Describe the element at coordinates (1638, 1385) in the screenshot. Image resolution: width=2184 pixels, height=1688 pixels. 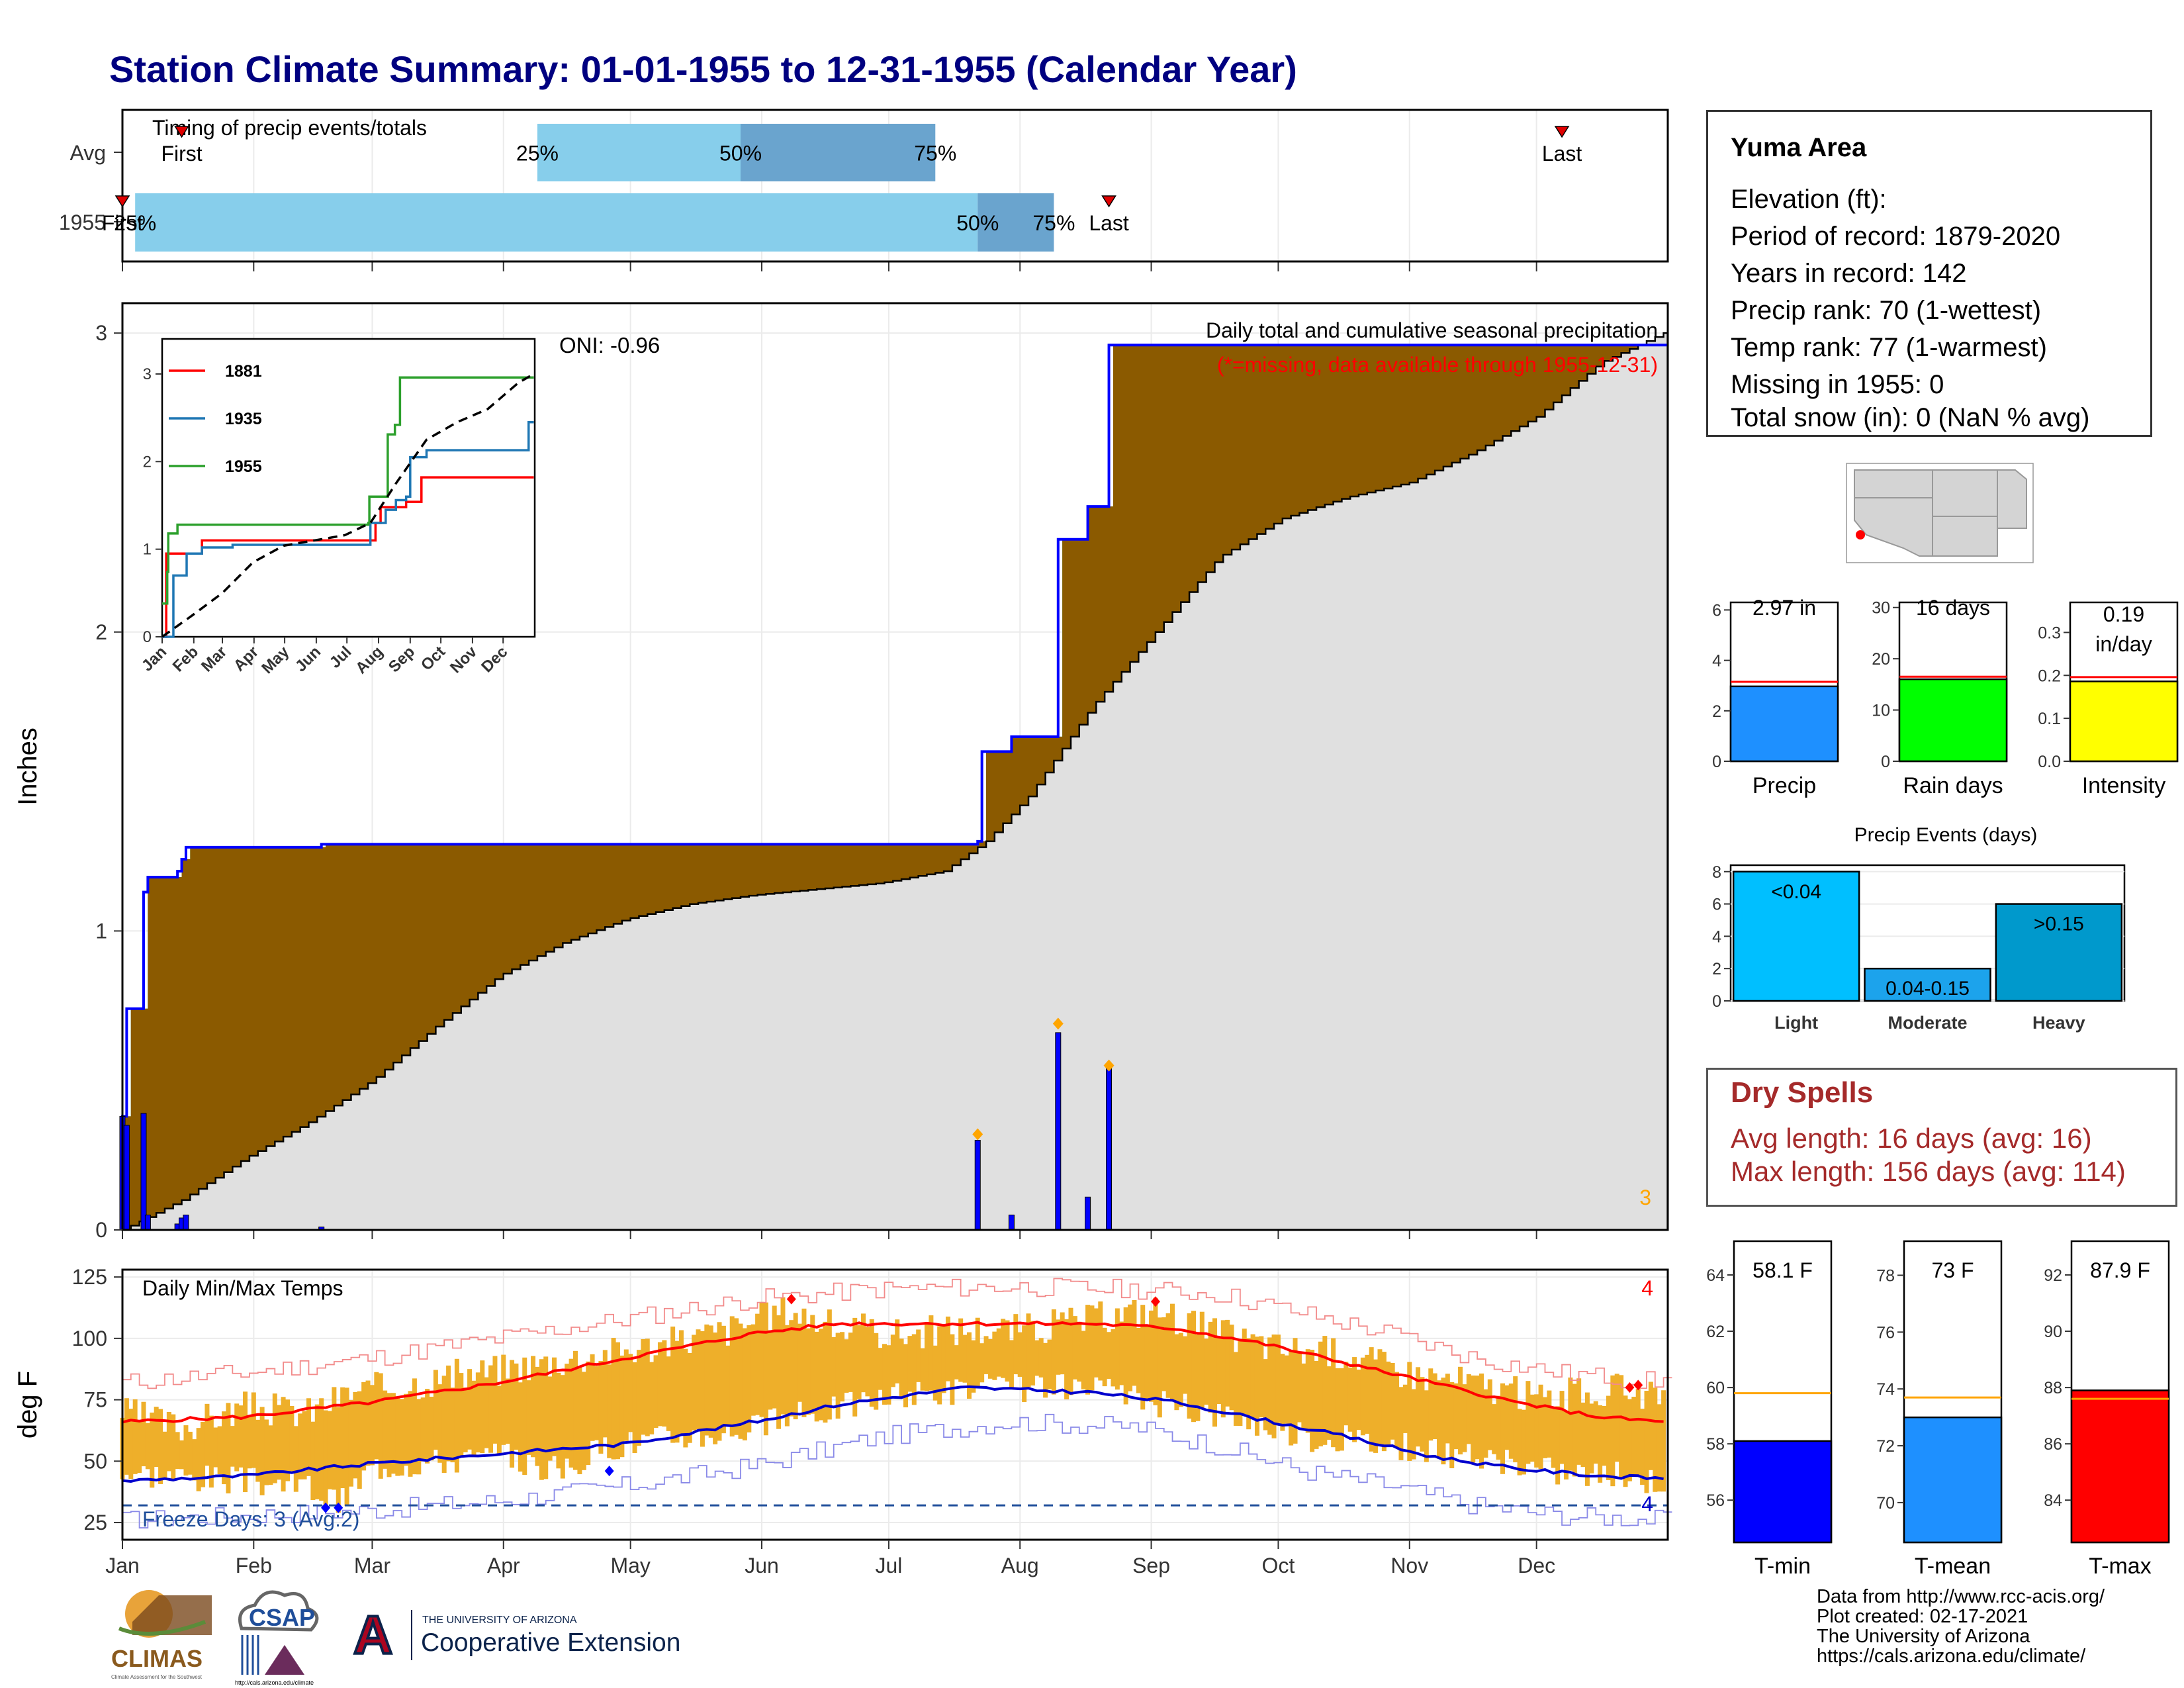
I see `temp-record-high-marker` at that location.